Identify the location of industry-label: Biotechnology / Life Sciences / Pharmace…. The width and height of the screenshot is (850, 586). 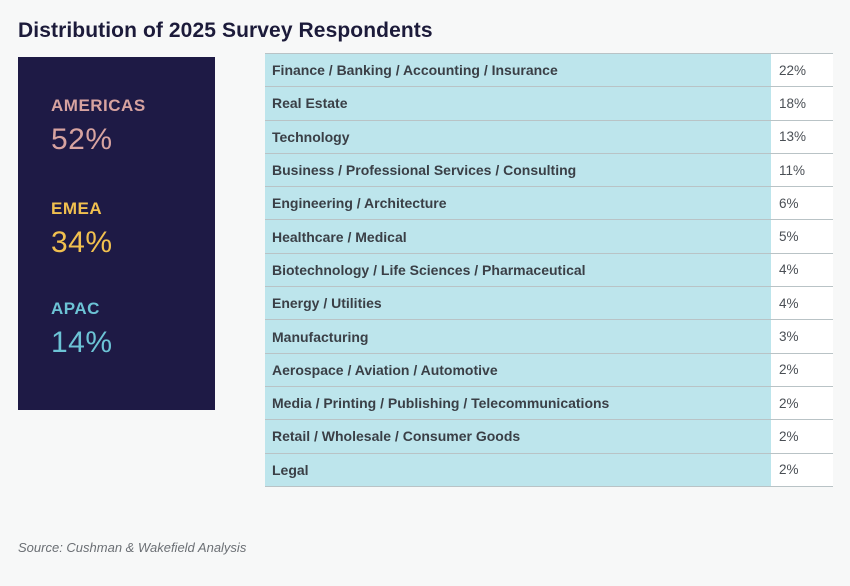
(518, 270).